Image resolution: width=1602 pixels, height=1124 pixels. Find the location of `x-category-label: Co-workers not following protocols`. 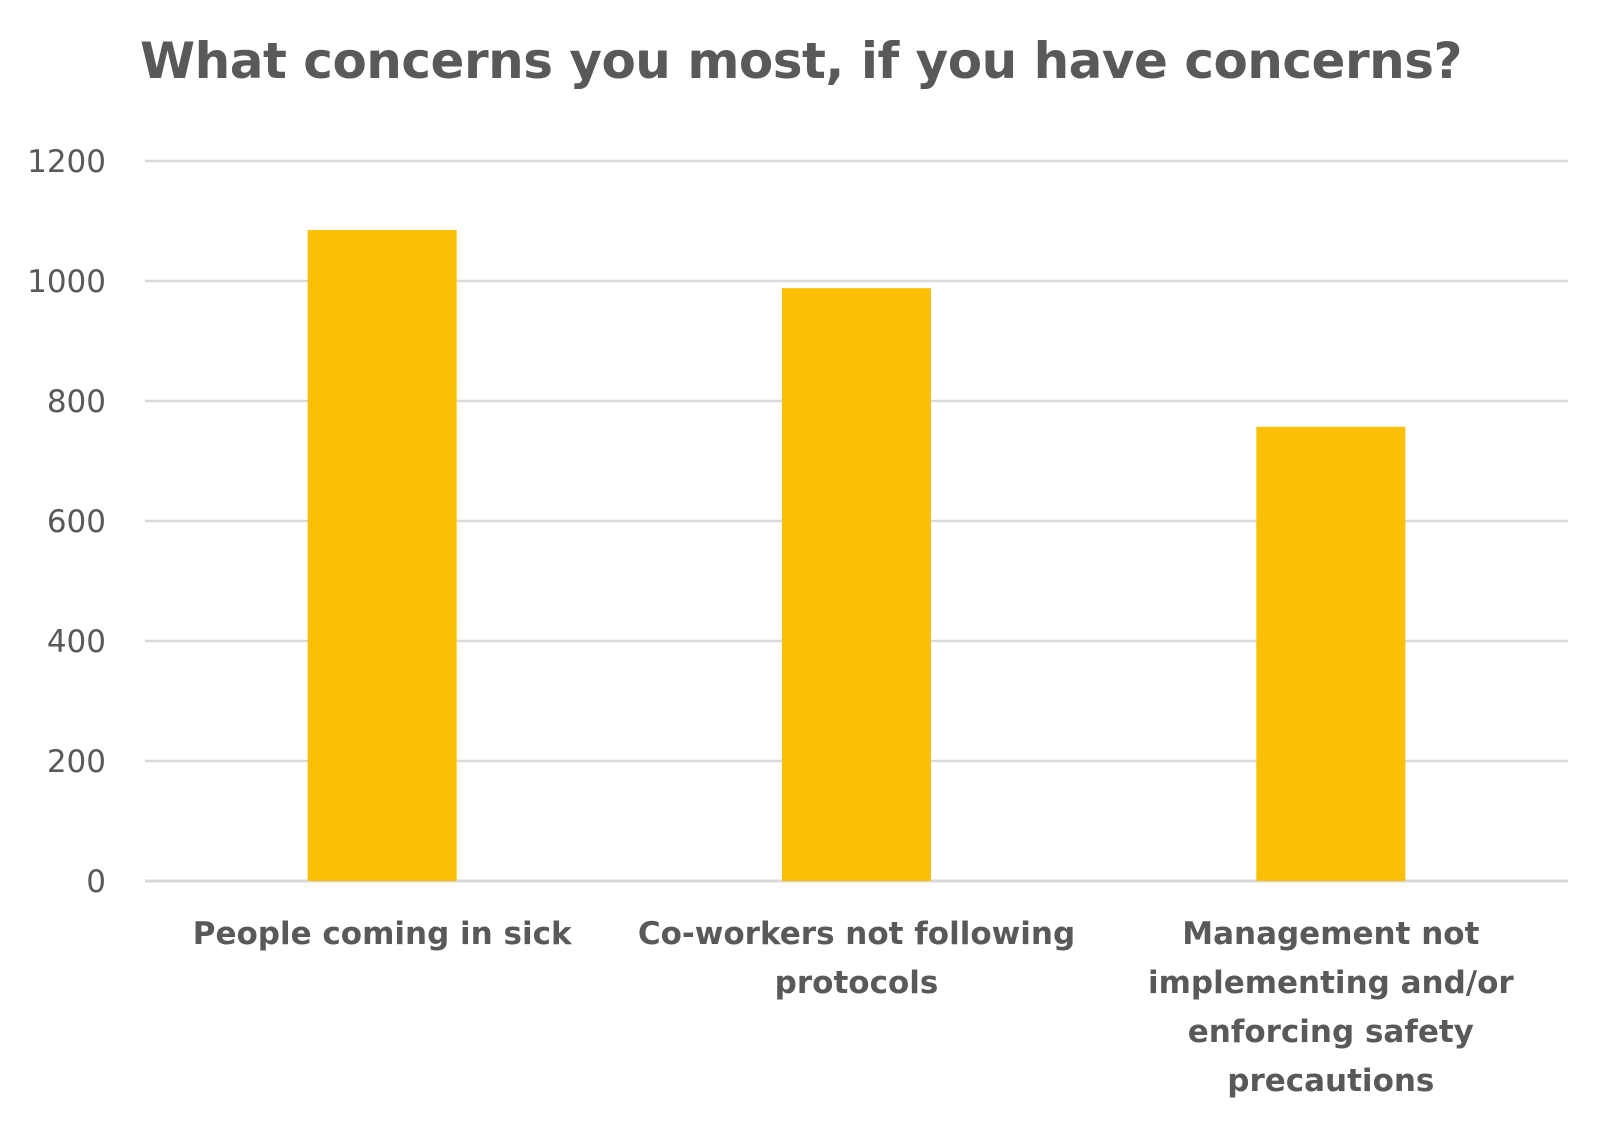

x-category-label: Co-workers not following protocols is located at coordinates (856, 958).